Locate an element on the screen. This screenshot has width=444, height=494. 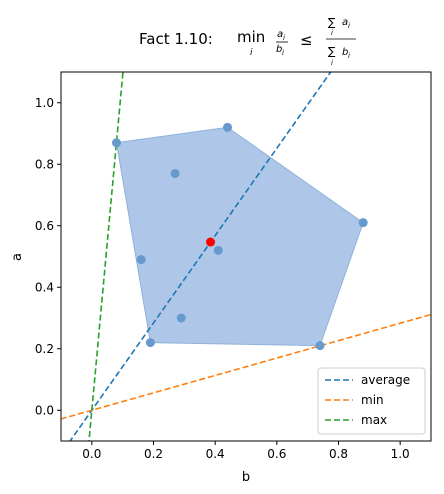
title-ratio-numerator-subscript: i is located at coordinates (284, 38).